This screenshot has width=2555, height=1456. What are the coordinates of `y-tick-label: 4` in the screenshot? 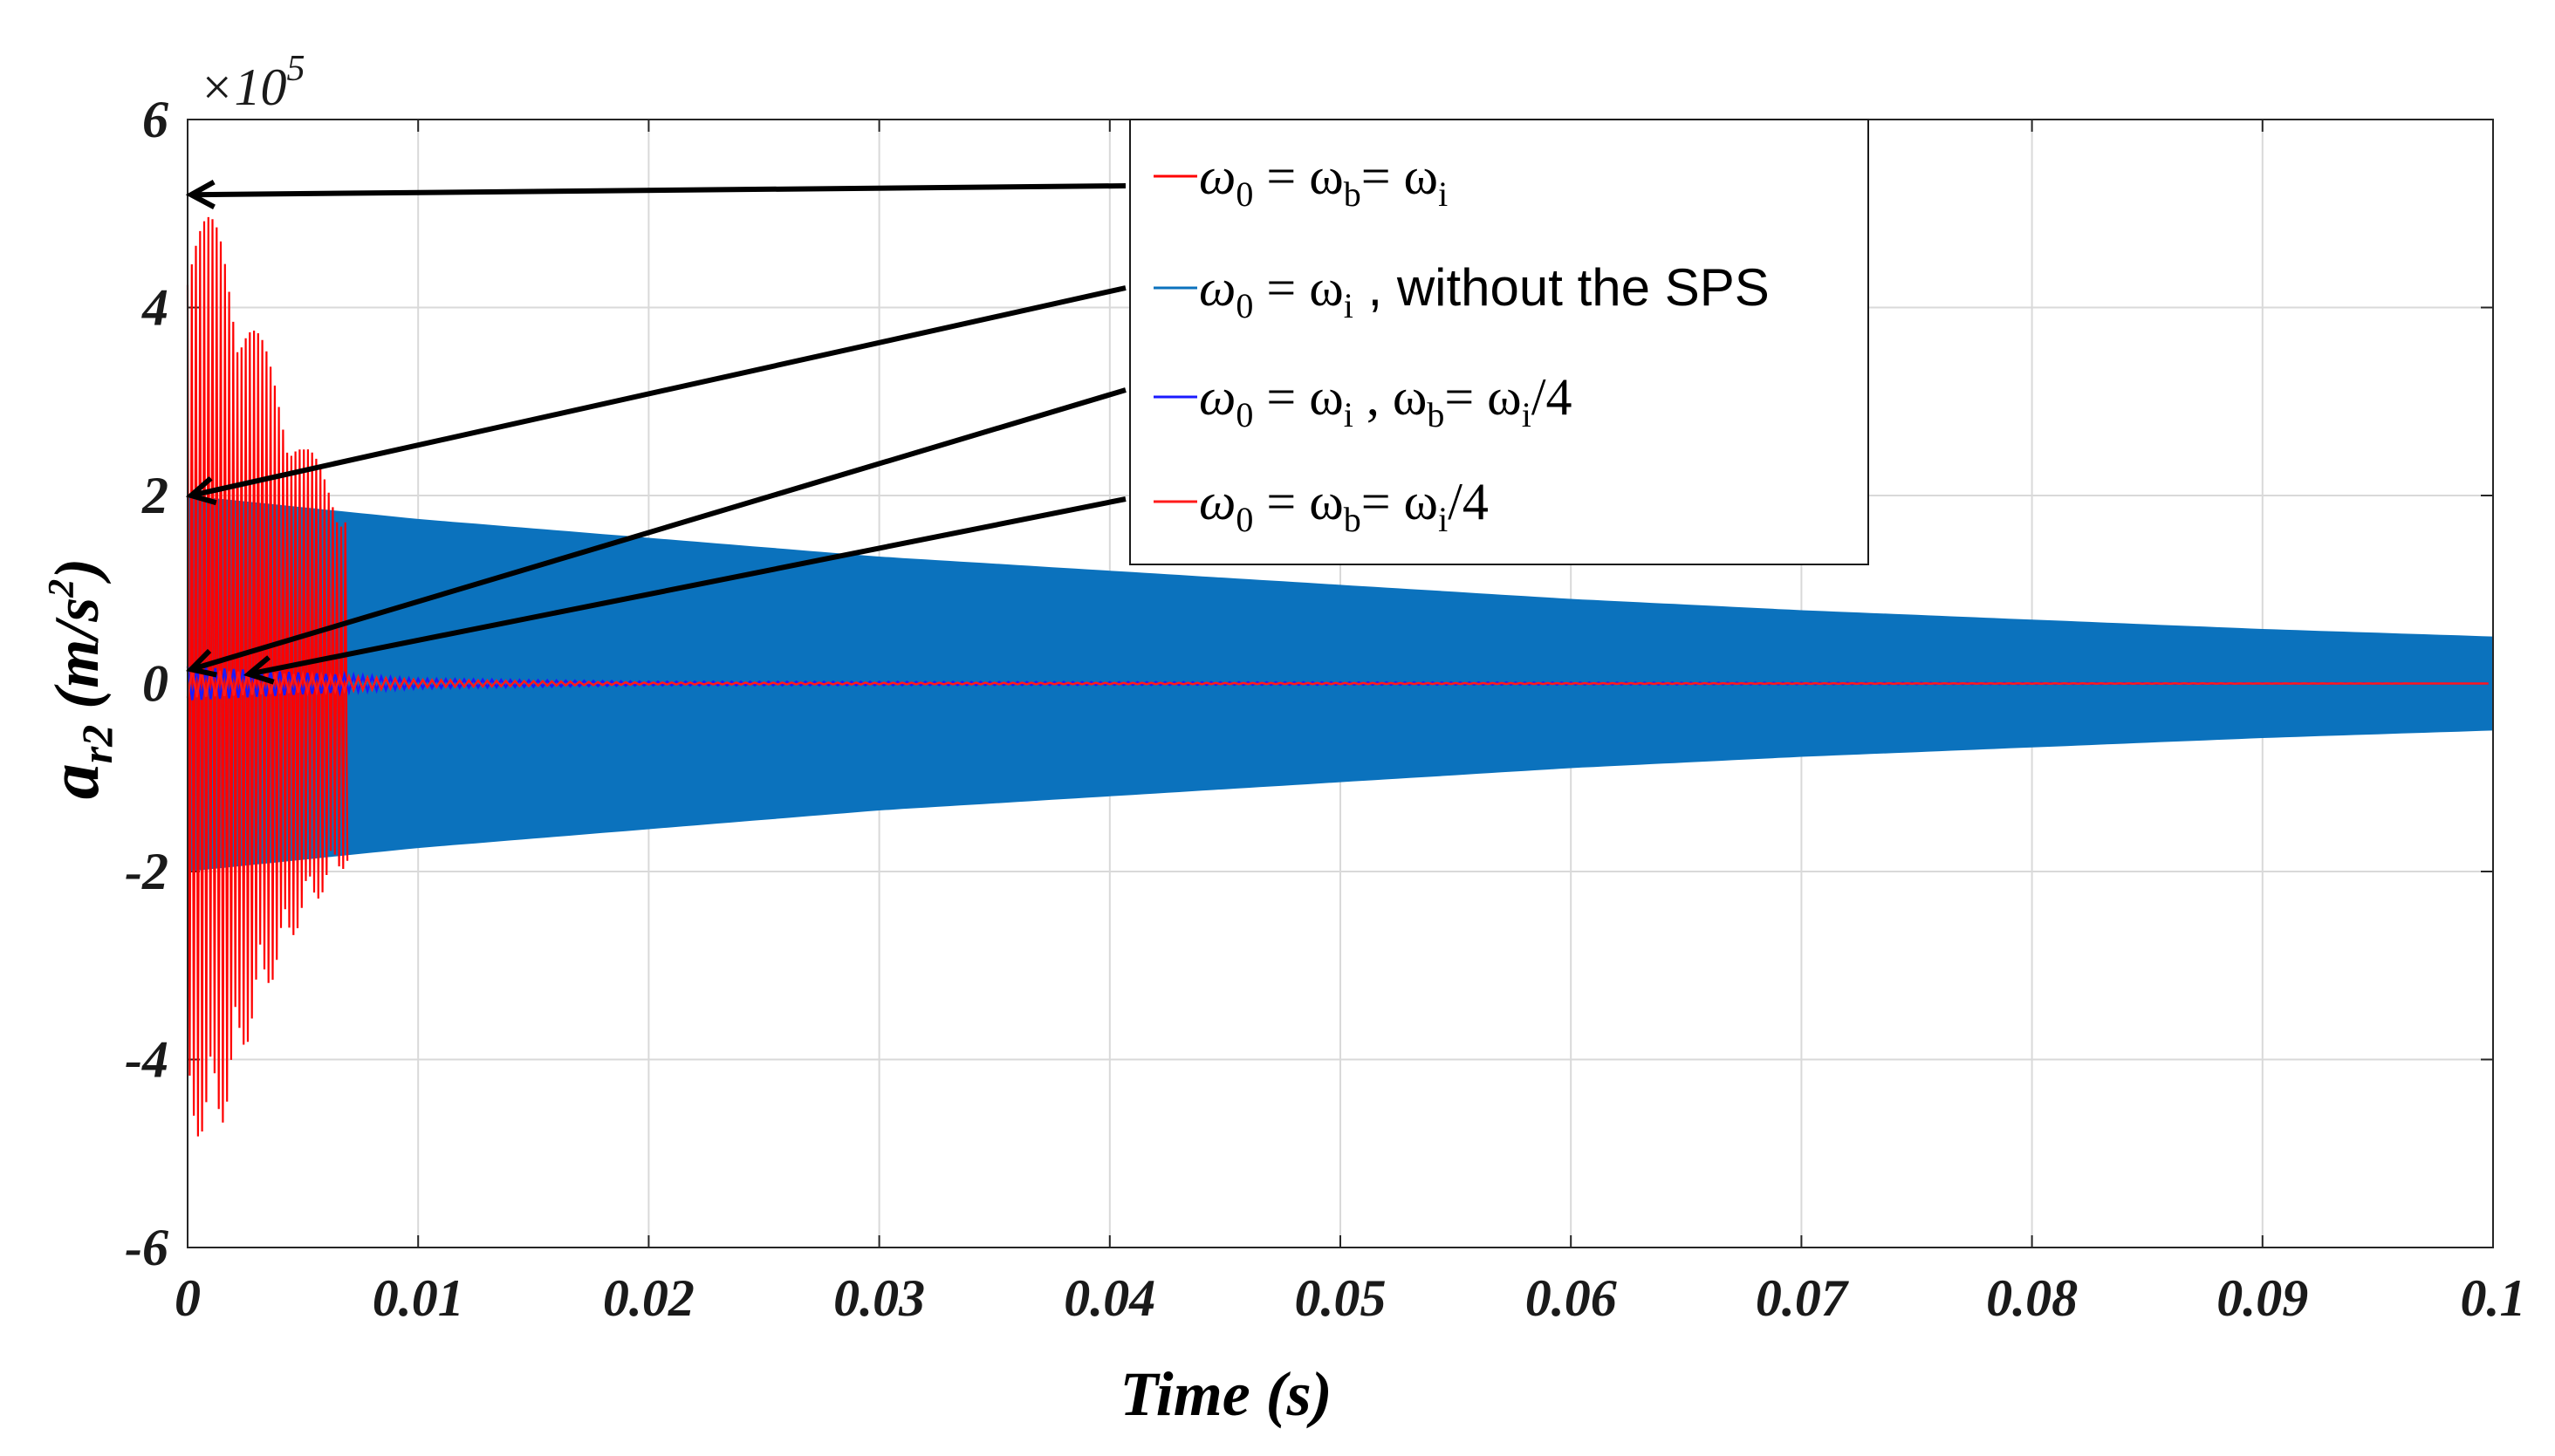 It's located at (154, 308).